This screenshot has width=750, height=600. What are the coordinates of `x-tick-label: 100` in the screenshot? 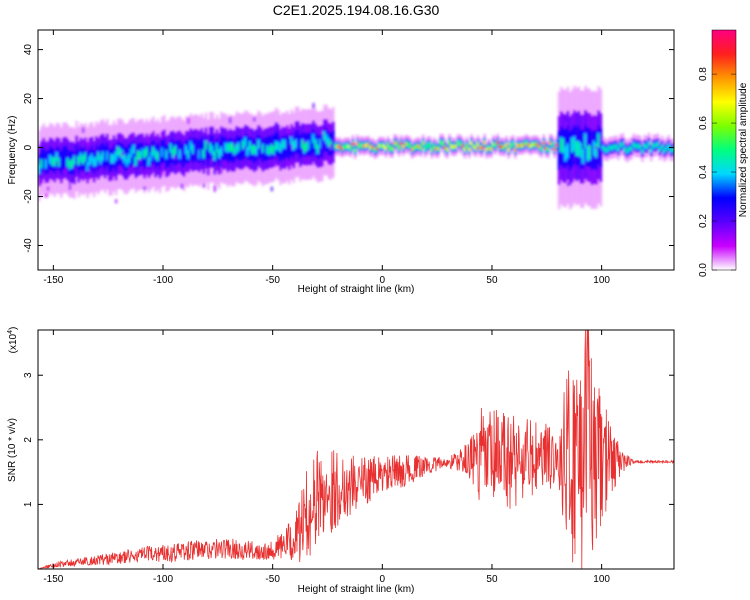 It's located at (601, 280).